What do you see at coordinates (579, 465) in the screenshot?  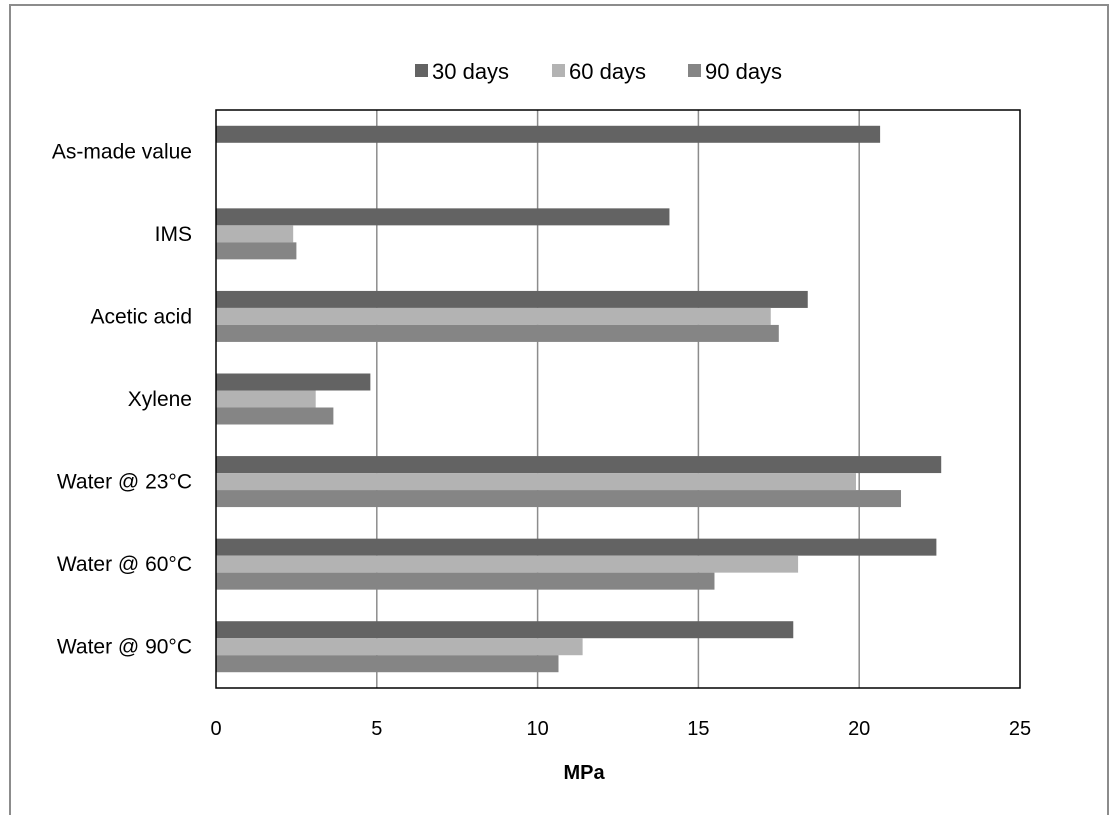 I see `bar-30-days-water-23-c` at bounding box center [579, 465].